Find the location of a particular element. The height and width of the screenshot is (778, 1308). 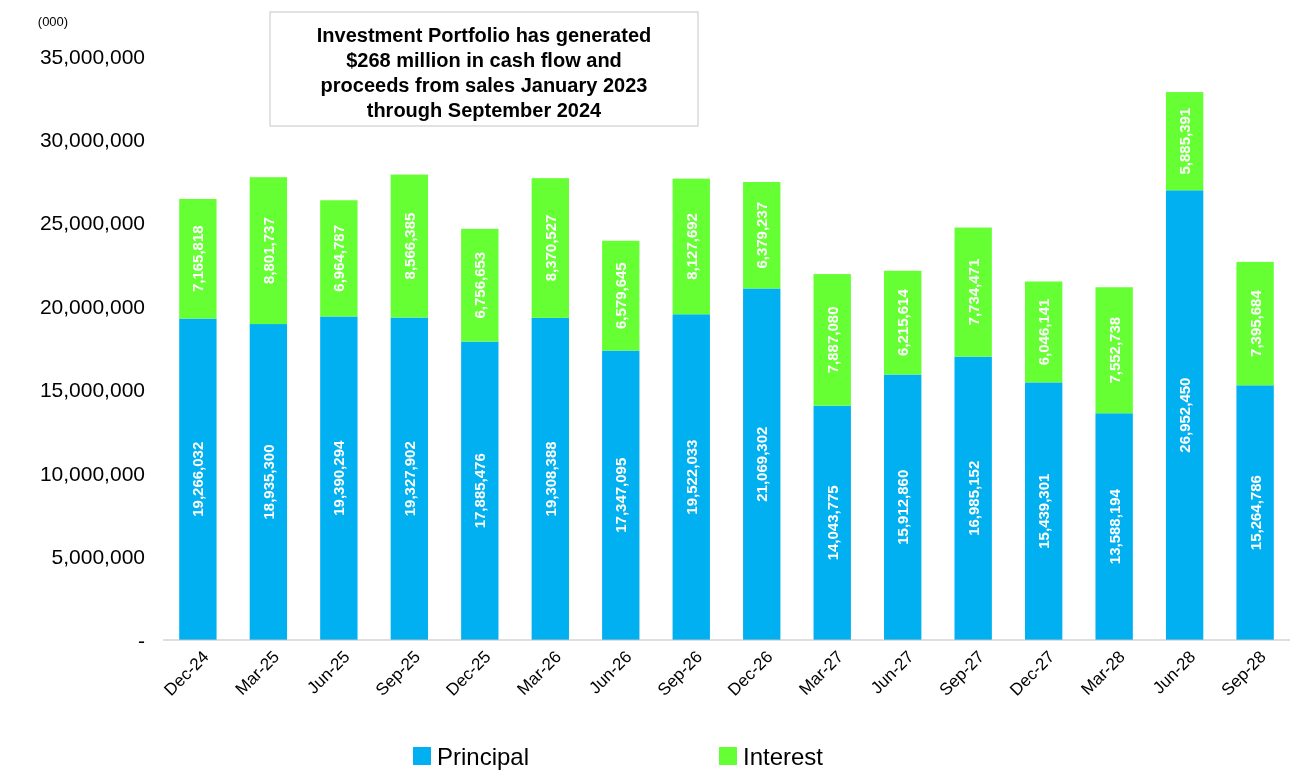

data-label: 19,390,294 is located at coordinates (339, 478).